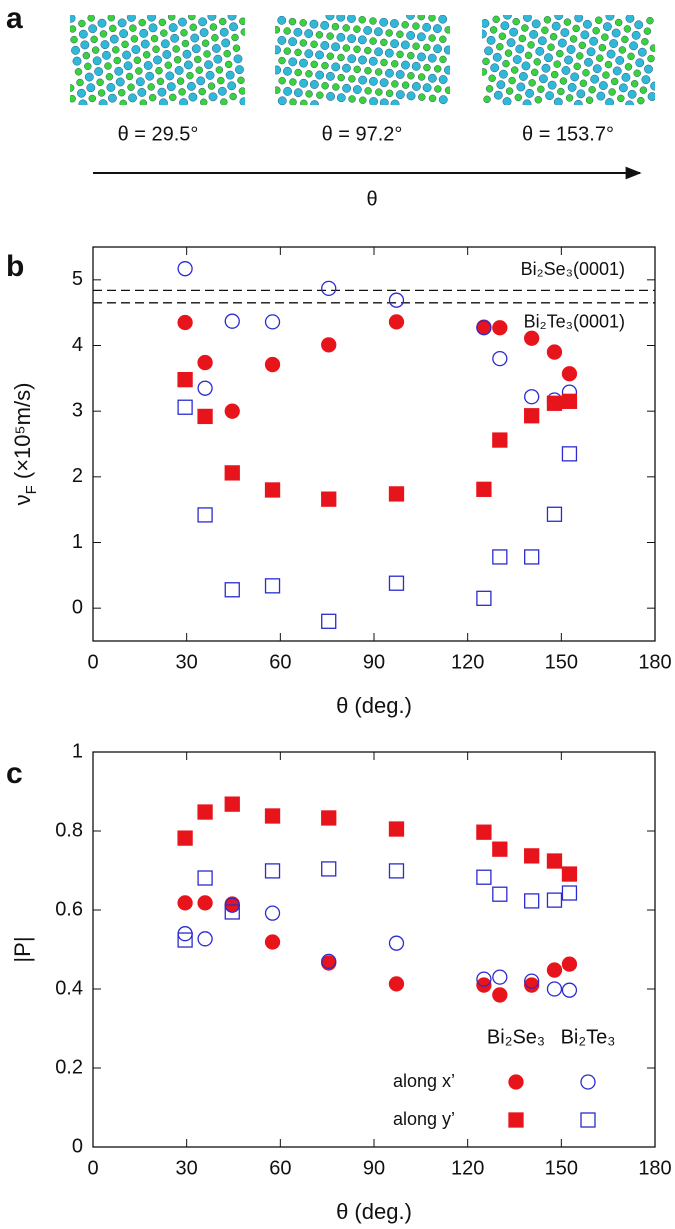 The image size is (675, 1229). I want to click on y-tick-label: 4, so click(77, 345).